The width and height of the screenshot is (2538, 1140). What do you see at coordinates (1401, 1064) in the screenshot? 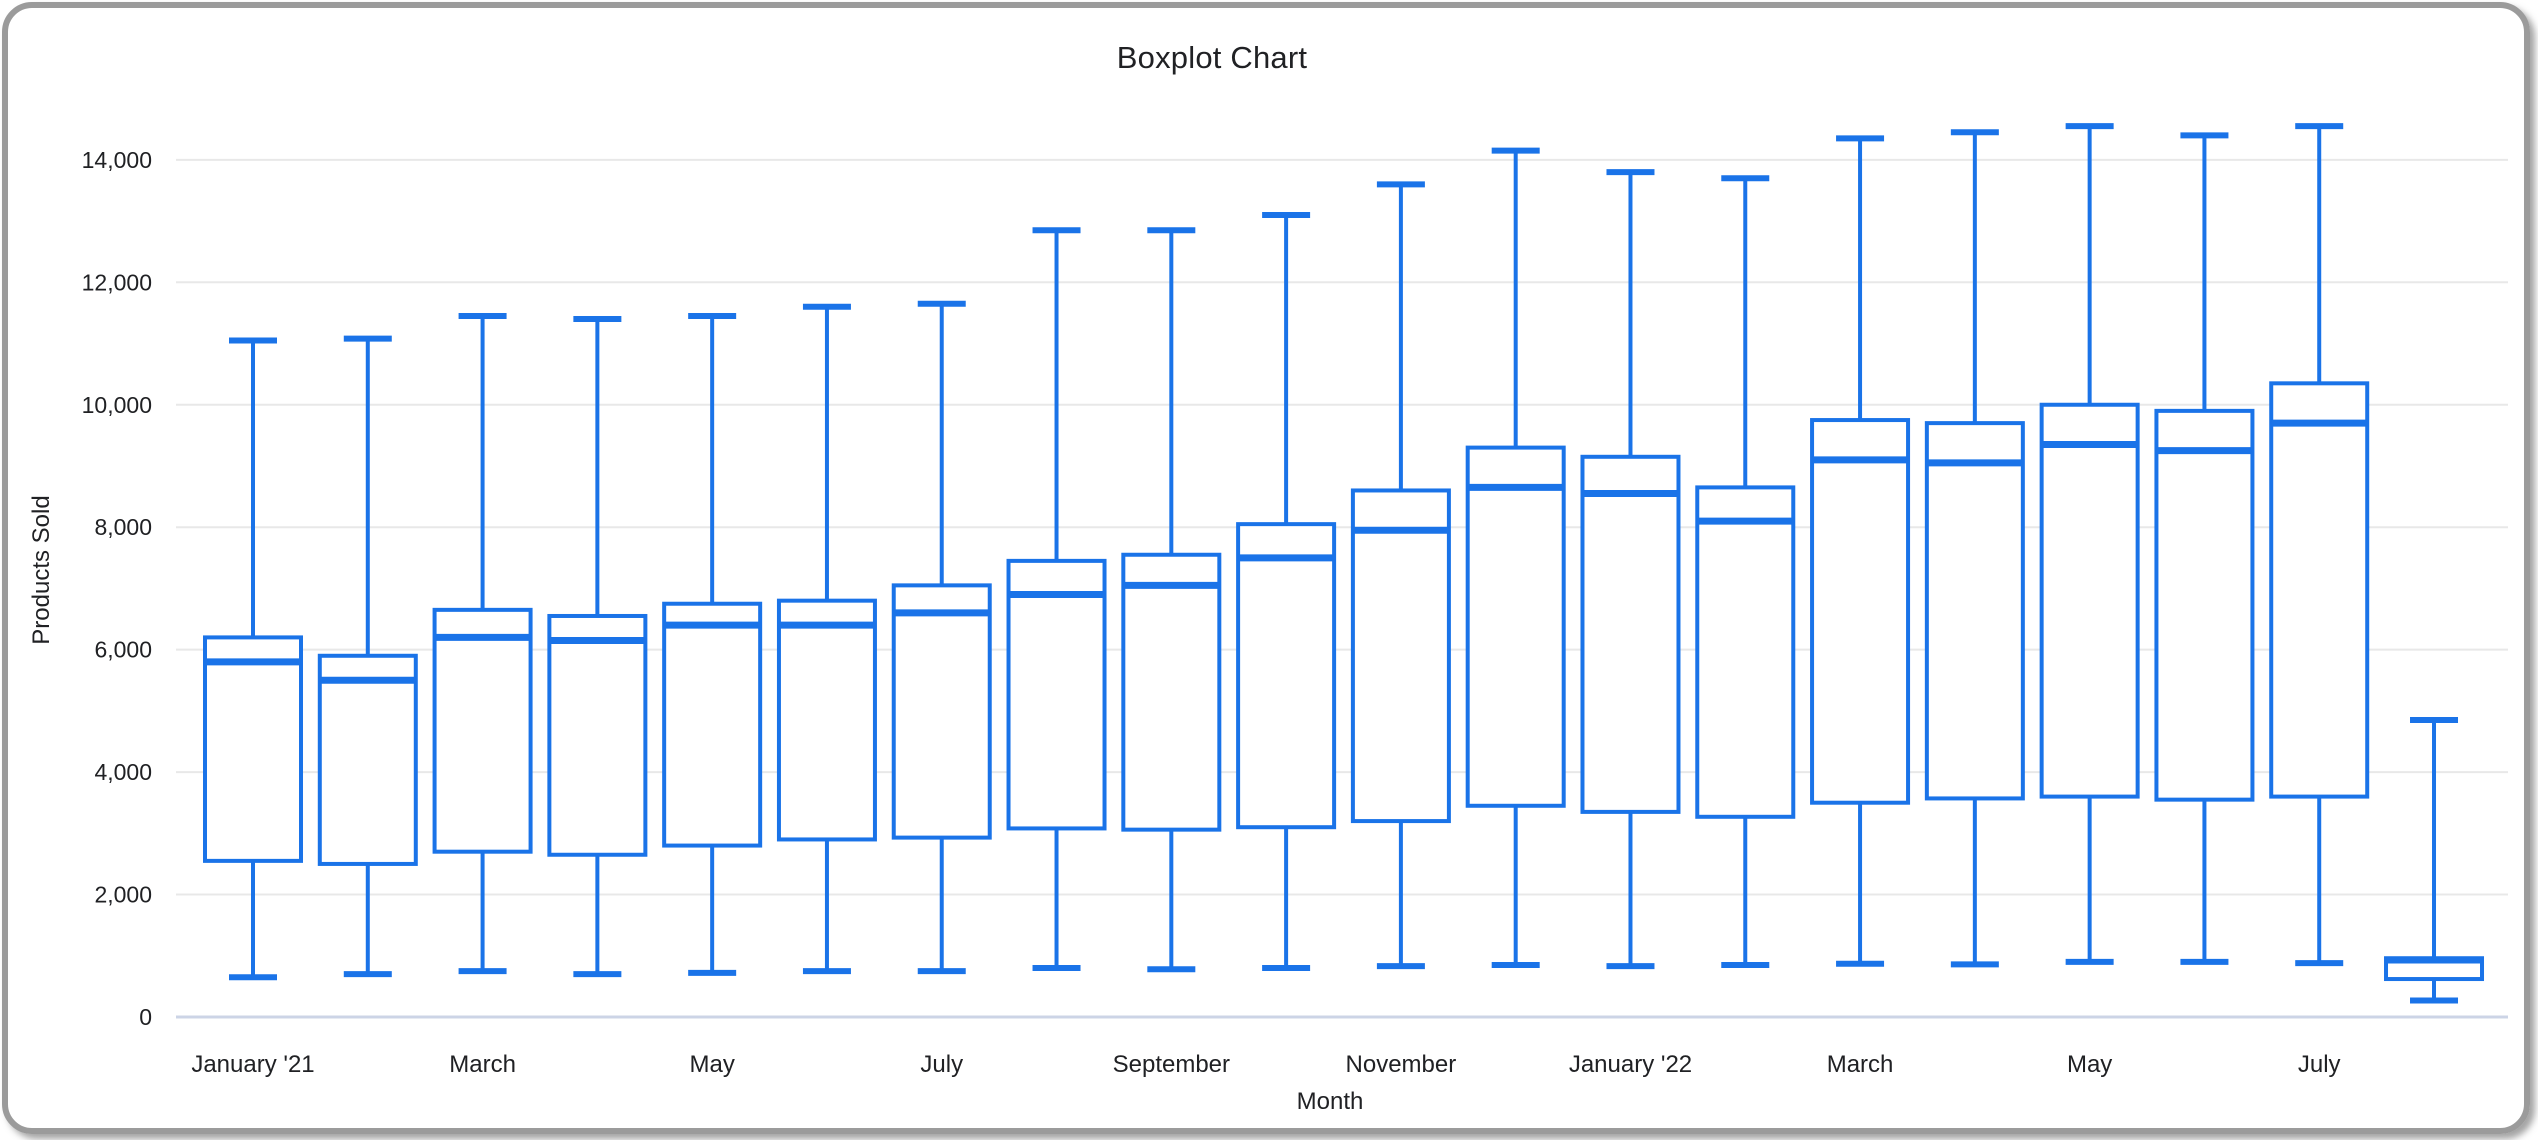
I see `x-tick-label: November` at bounding box center [1401, 1064].